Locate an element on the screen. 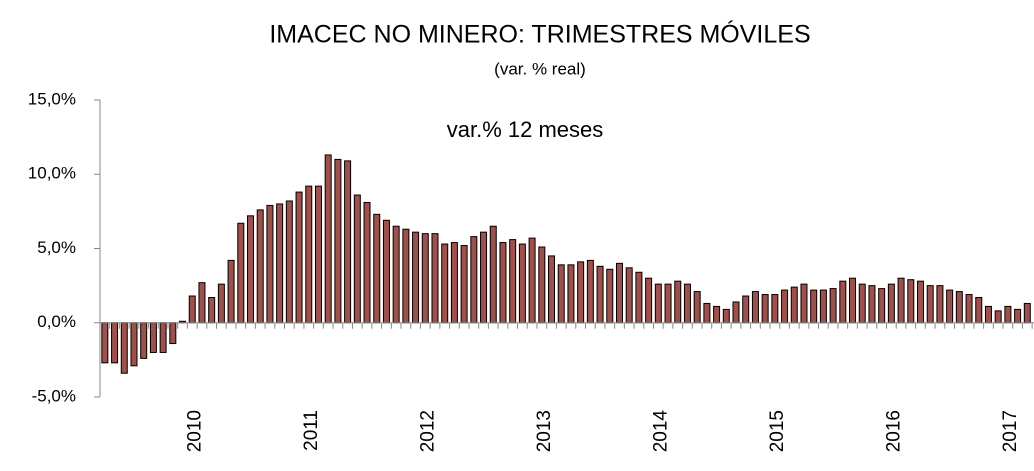 This screenshot has width=1034, height=471. y-tick-label: 10,0% is located at coordinates (52, 173).